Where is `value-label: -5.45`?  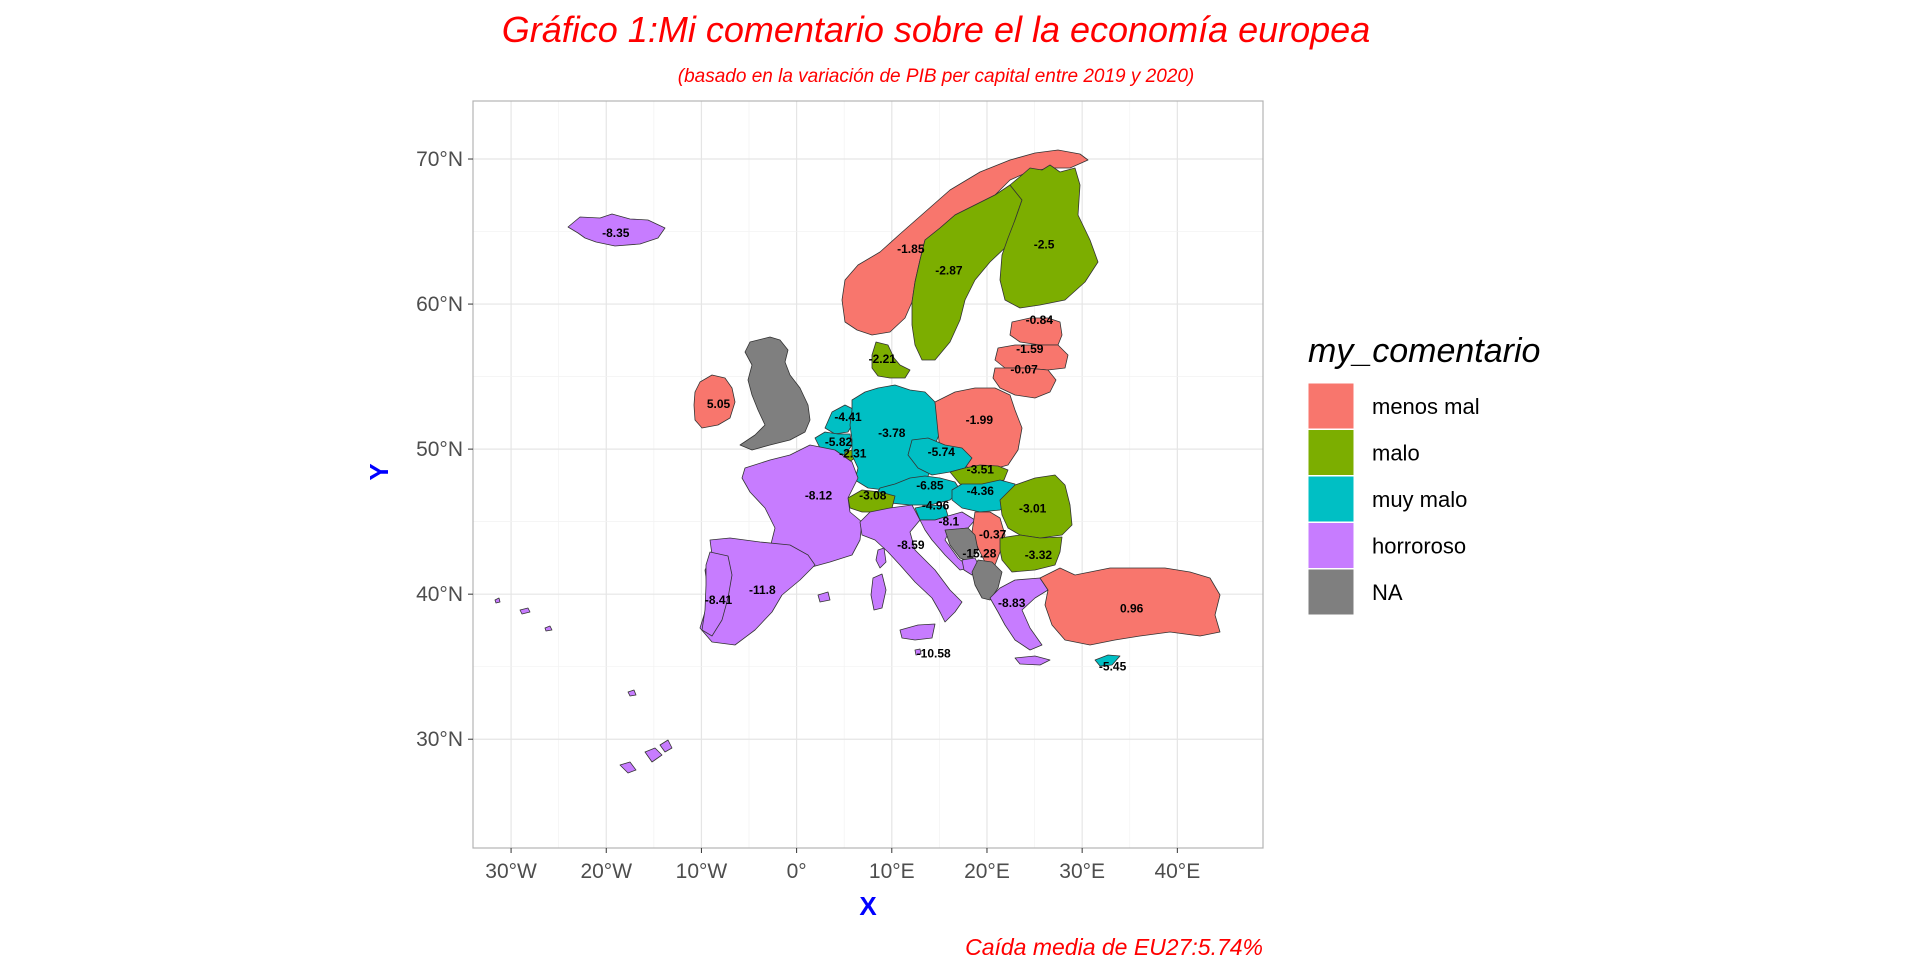 value-label: -5.45 is located at coordinates (1113, 667).